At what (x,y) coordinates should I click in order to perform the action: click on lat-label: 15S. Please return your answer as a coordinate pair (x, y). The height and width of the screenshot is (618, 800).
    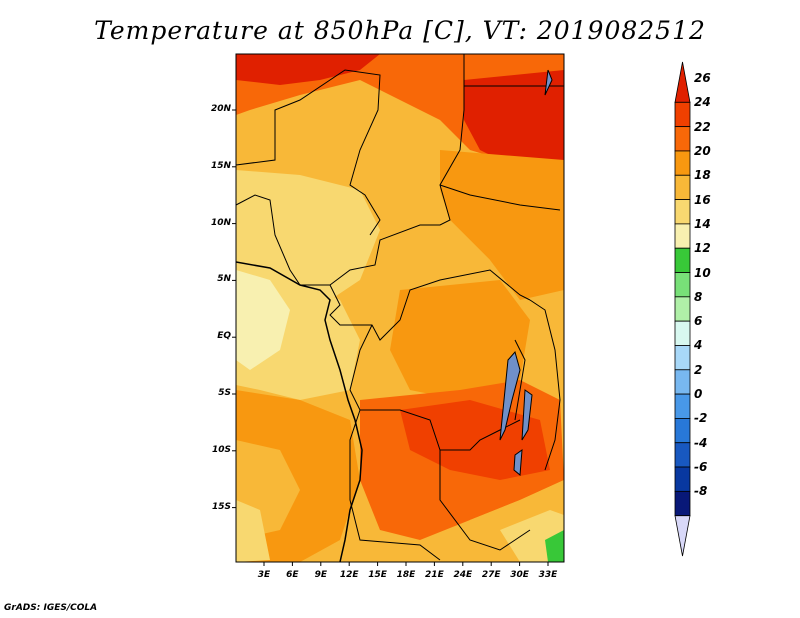
    Looking at the image, I should click on (221, 506).